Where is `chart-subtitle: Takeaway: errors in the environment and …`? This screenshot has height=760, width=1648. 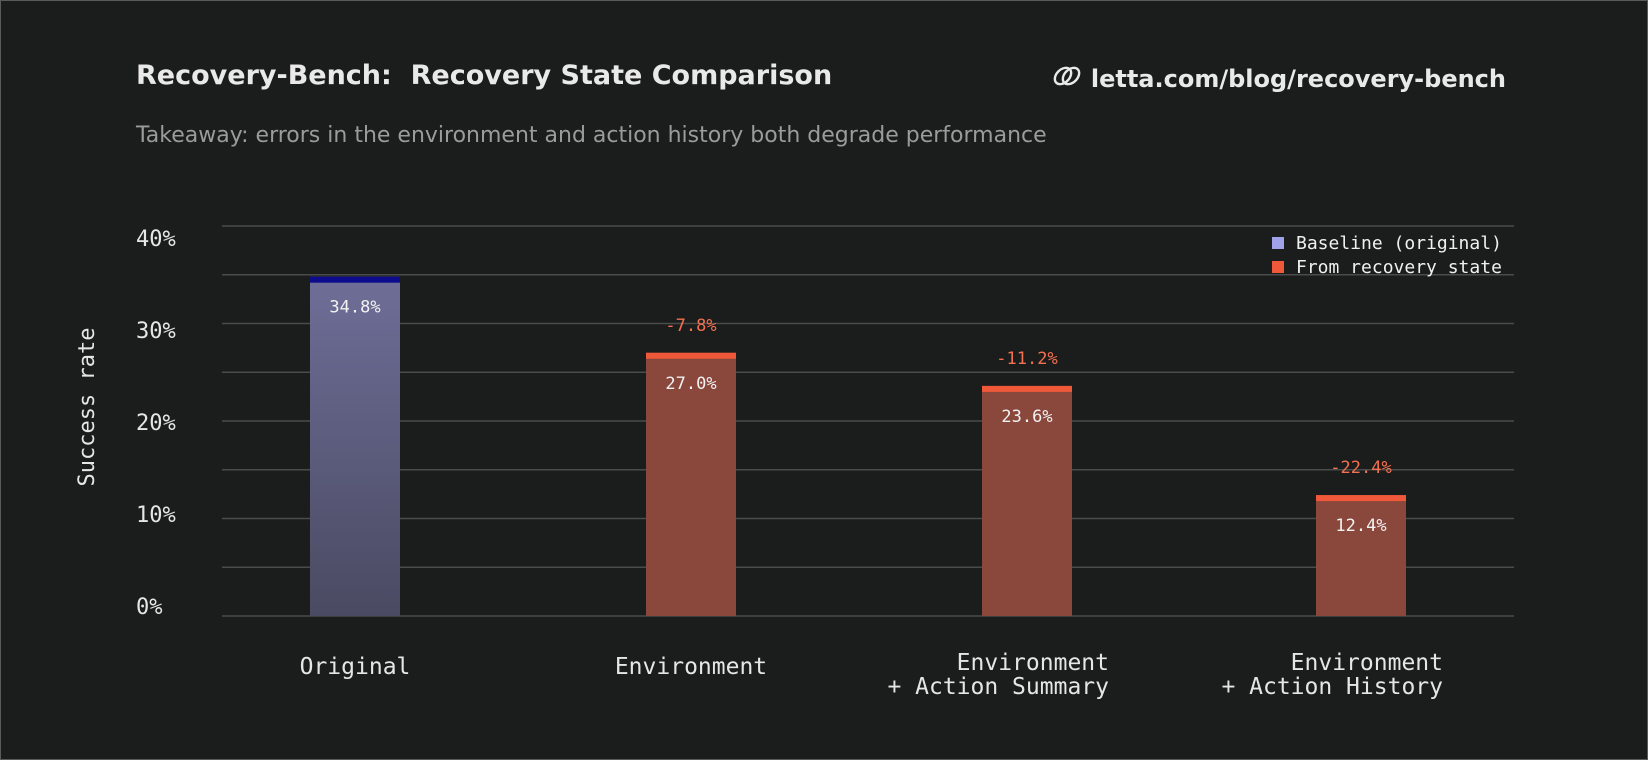 chart-subtitle: Takeaway: errors in the environment and … is located at coordinates (591, 135).